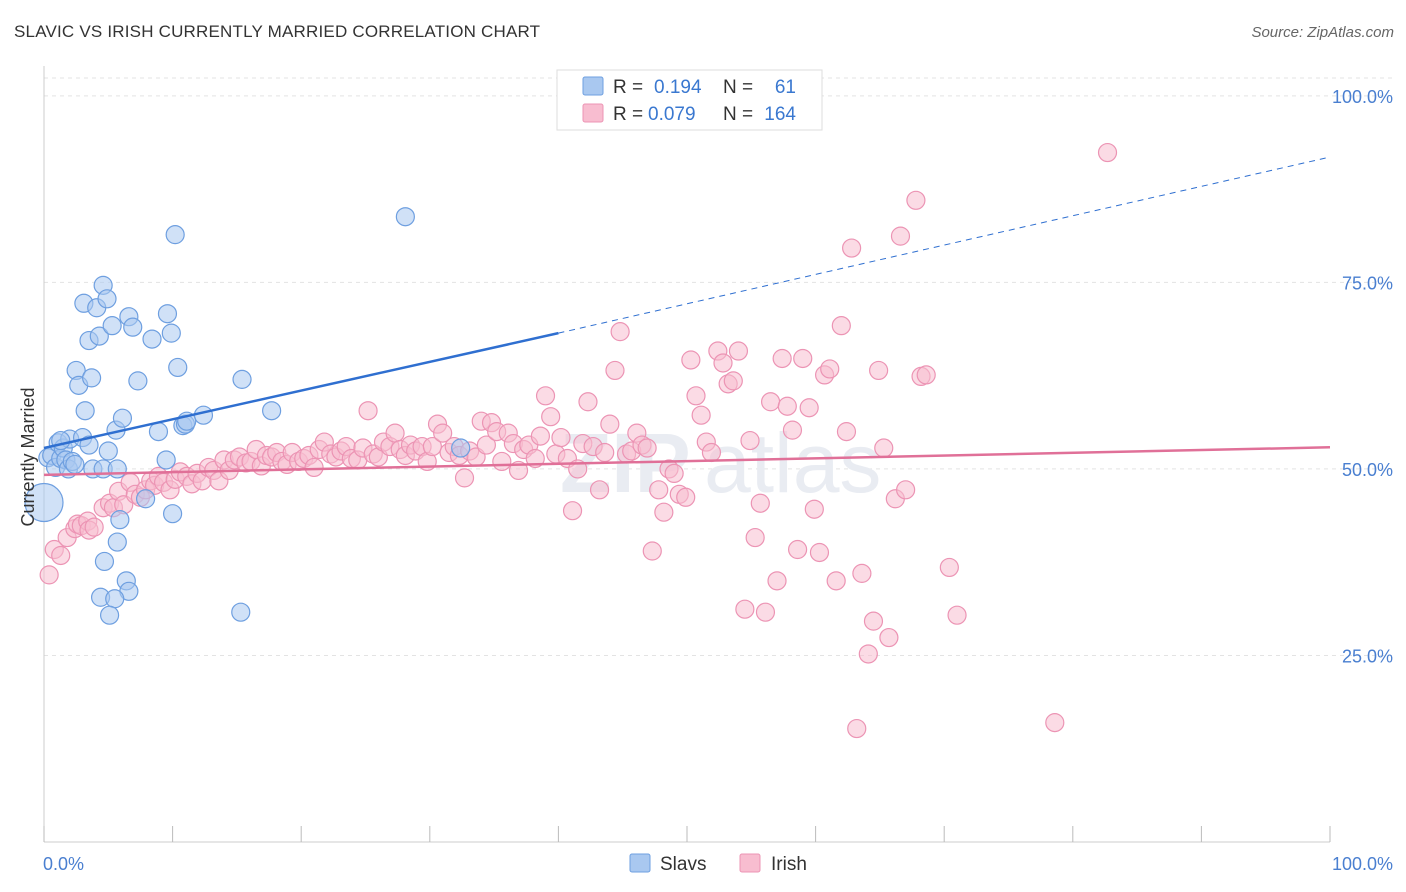  What do you see at coordinates (738, 87) in the screenshot?
I see `stats-n-label-slavs: N =` at bounding box center [738, 87].